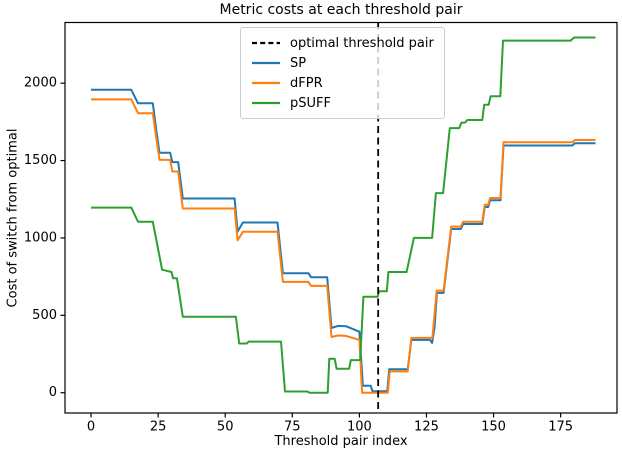 Image resolution: width=622 pixels, height=458 pixels. I want to click on legend-item-optimal-threshold-pair: optimal threshold pair, so click(347, 43).